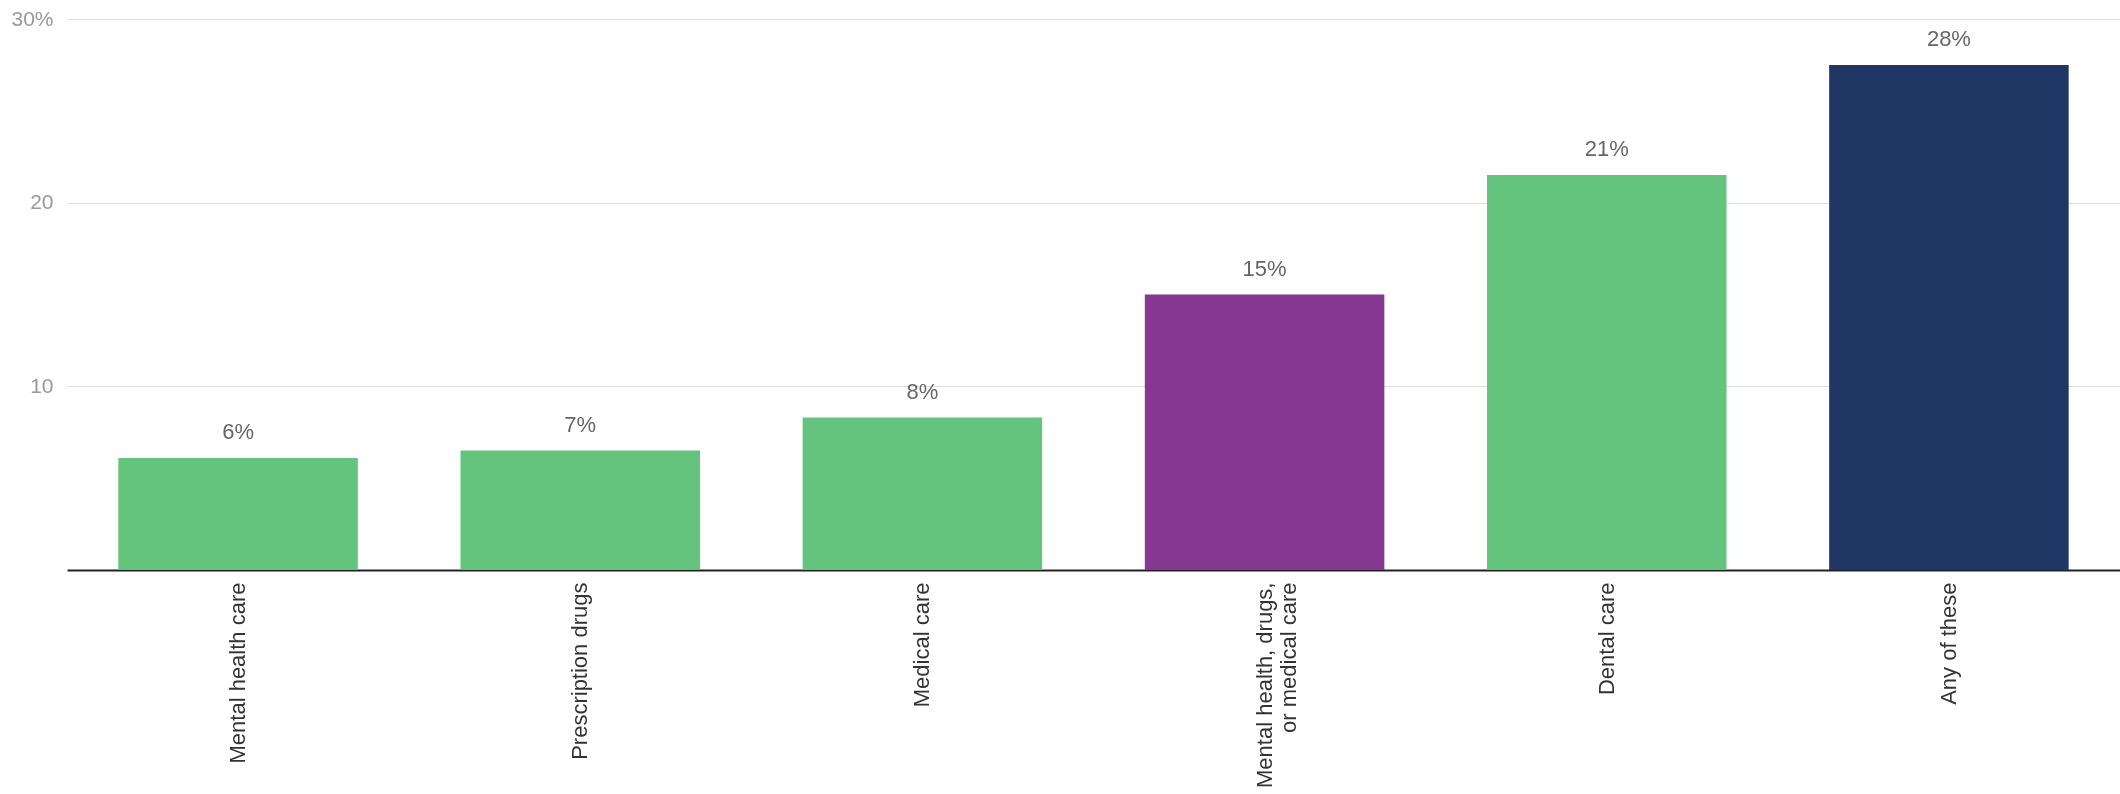 Image resolution: width=2120 pixels, height=794 pixels. I want to click on y-tick-label: 20, so click(42, 202).